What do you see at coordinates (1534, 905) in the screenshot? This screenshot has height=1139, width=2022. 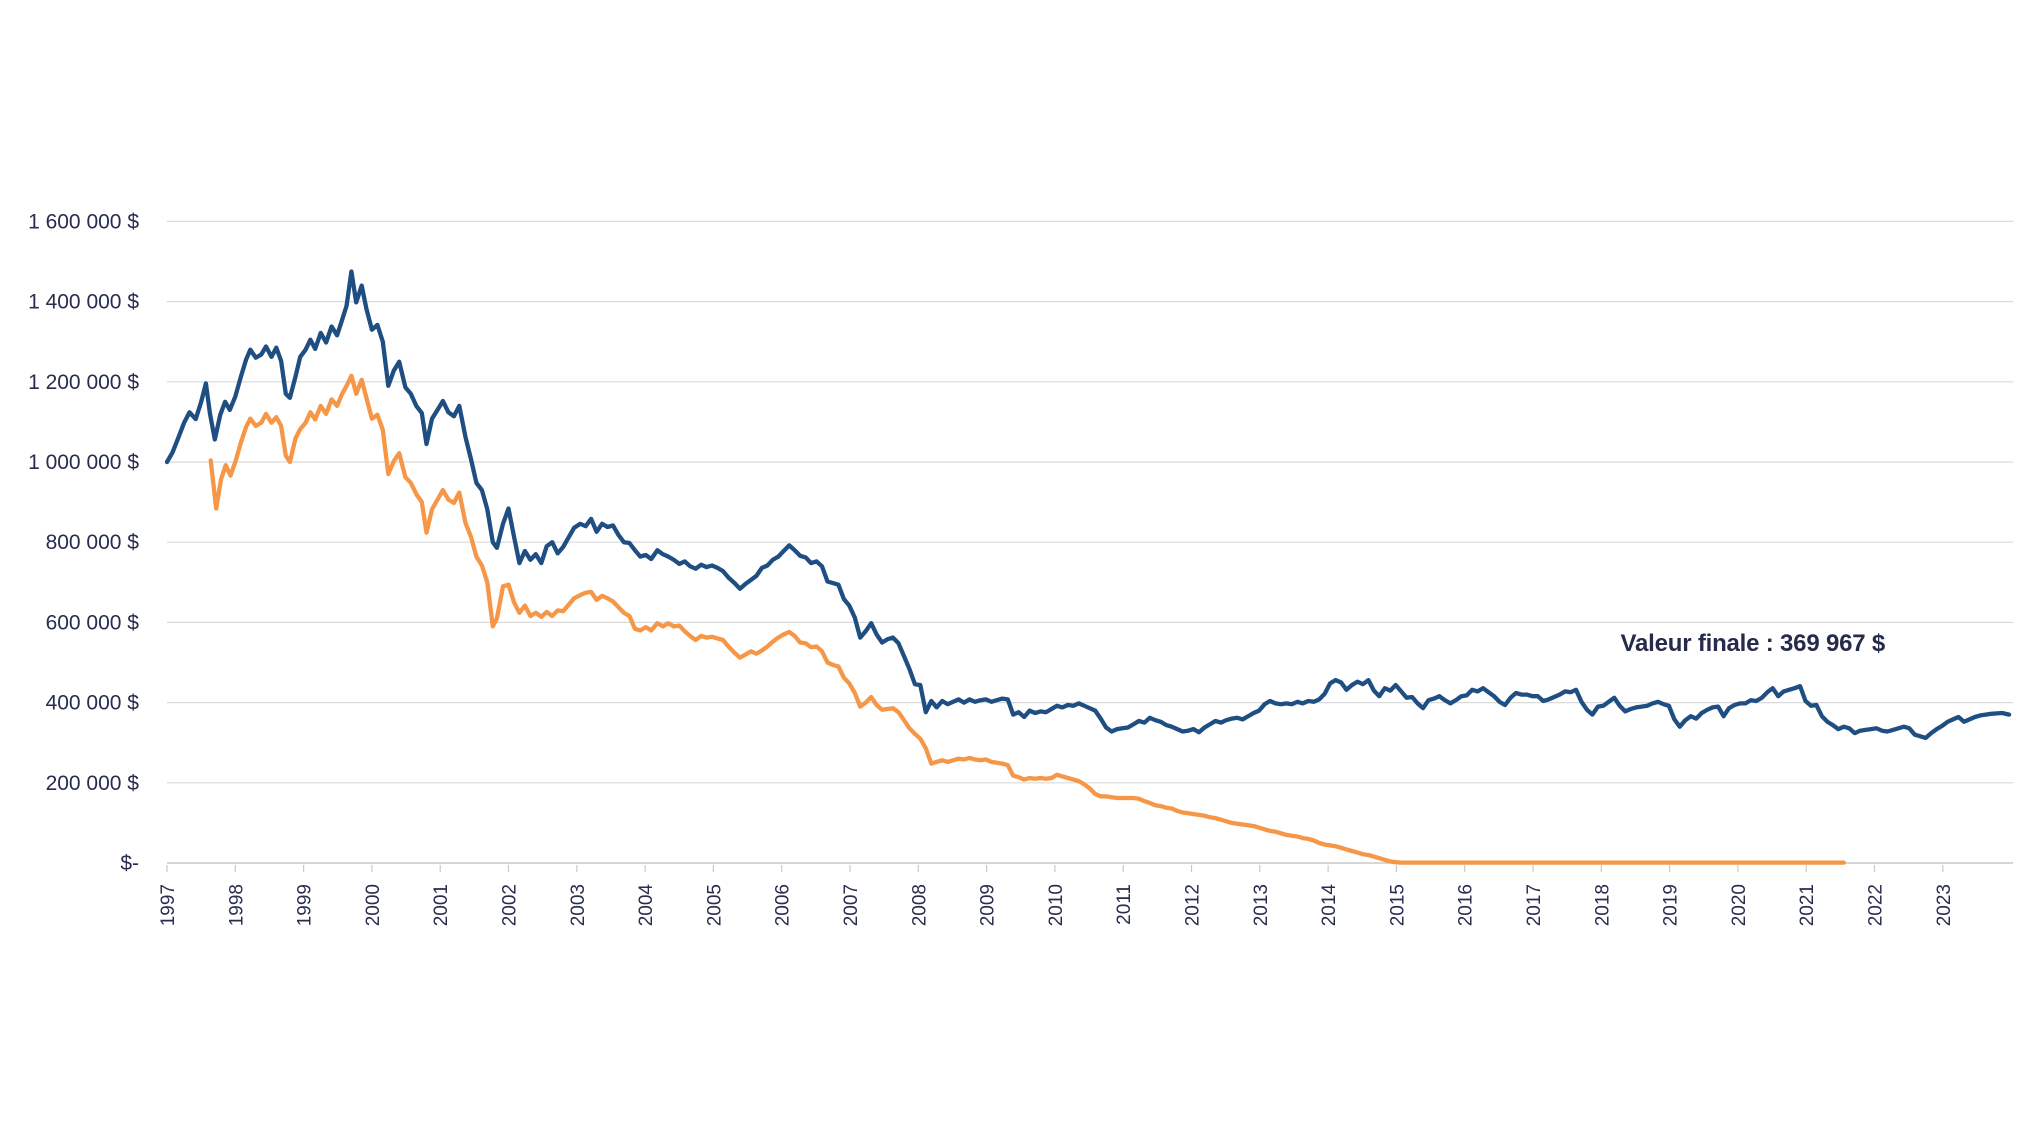 I see `x-axis-tick-label: 2017` at bounding box center [1534, 905].